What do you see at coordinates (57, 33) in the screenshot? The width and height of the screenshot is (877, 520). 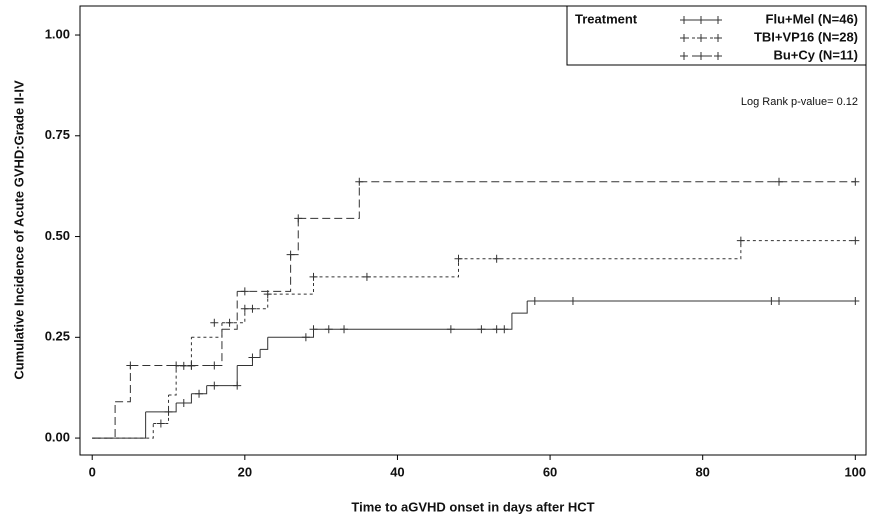 I see `y-tick-label: 1.00` at bounding box center [57, 33].